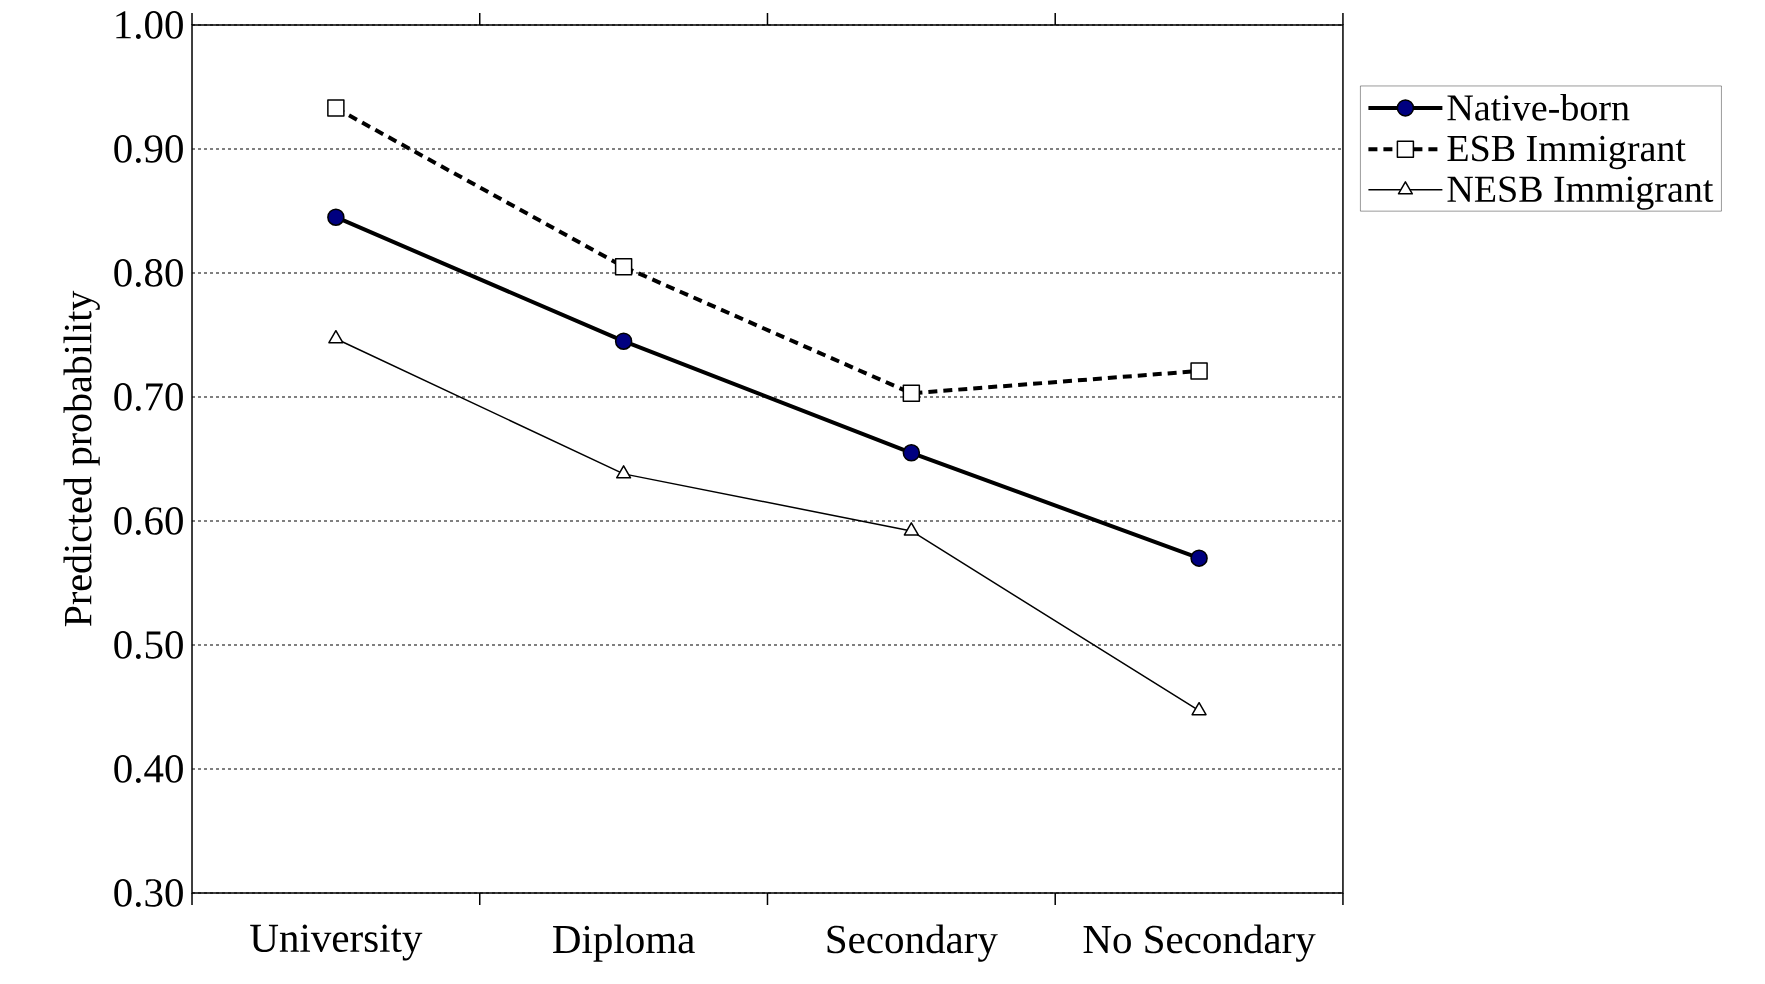  I want to click on y-tick-label: 0.90, so click(148, 149).